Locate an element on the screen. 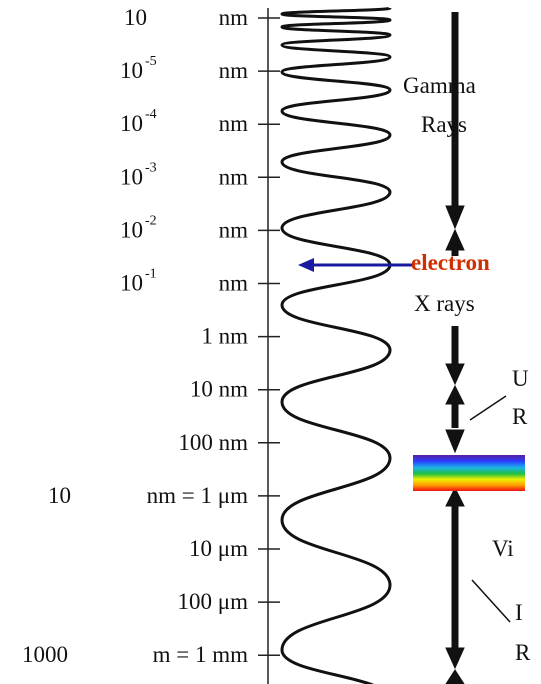 The image size is (541, 684). band-label: U is located at coordinates (520, 378).